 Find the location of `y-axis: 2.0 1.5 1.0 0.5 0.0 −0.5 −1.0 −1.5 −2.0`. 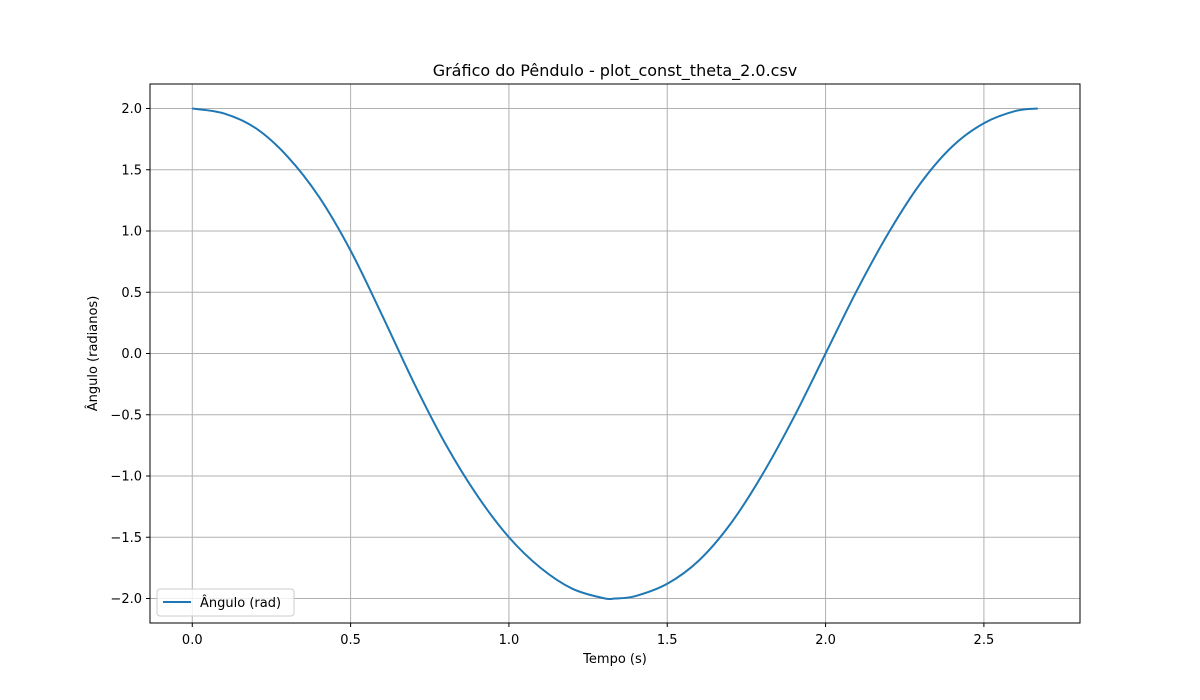

y-axis: 2.0 1.5 1.0 0.5 0.0 −0.5 −1.0 −1.5 −2.0 is located at coordinates (130, 354).